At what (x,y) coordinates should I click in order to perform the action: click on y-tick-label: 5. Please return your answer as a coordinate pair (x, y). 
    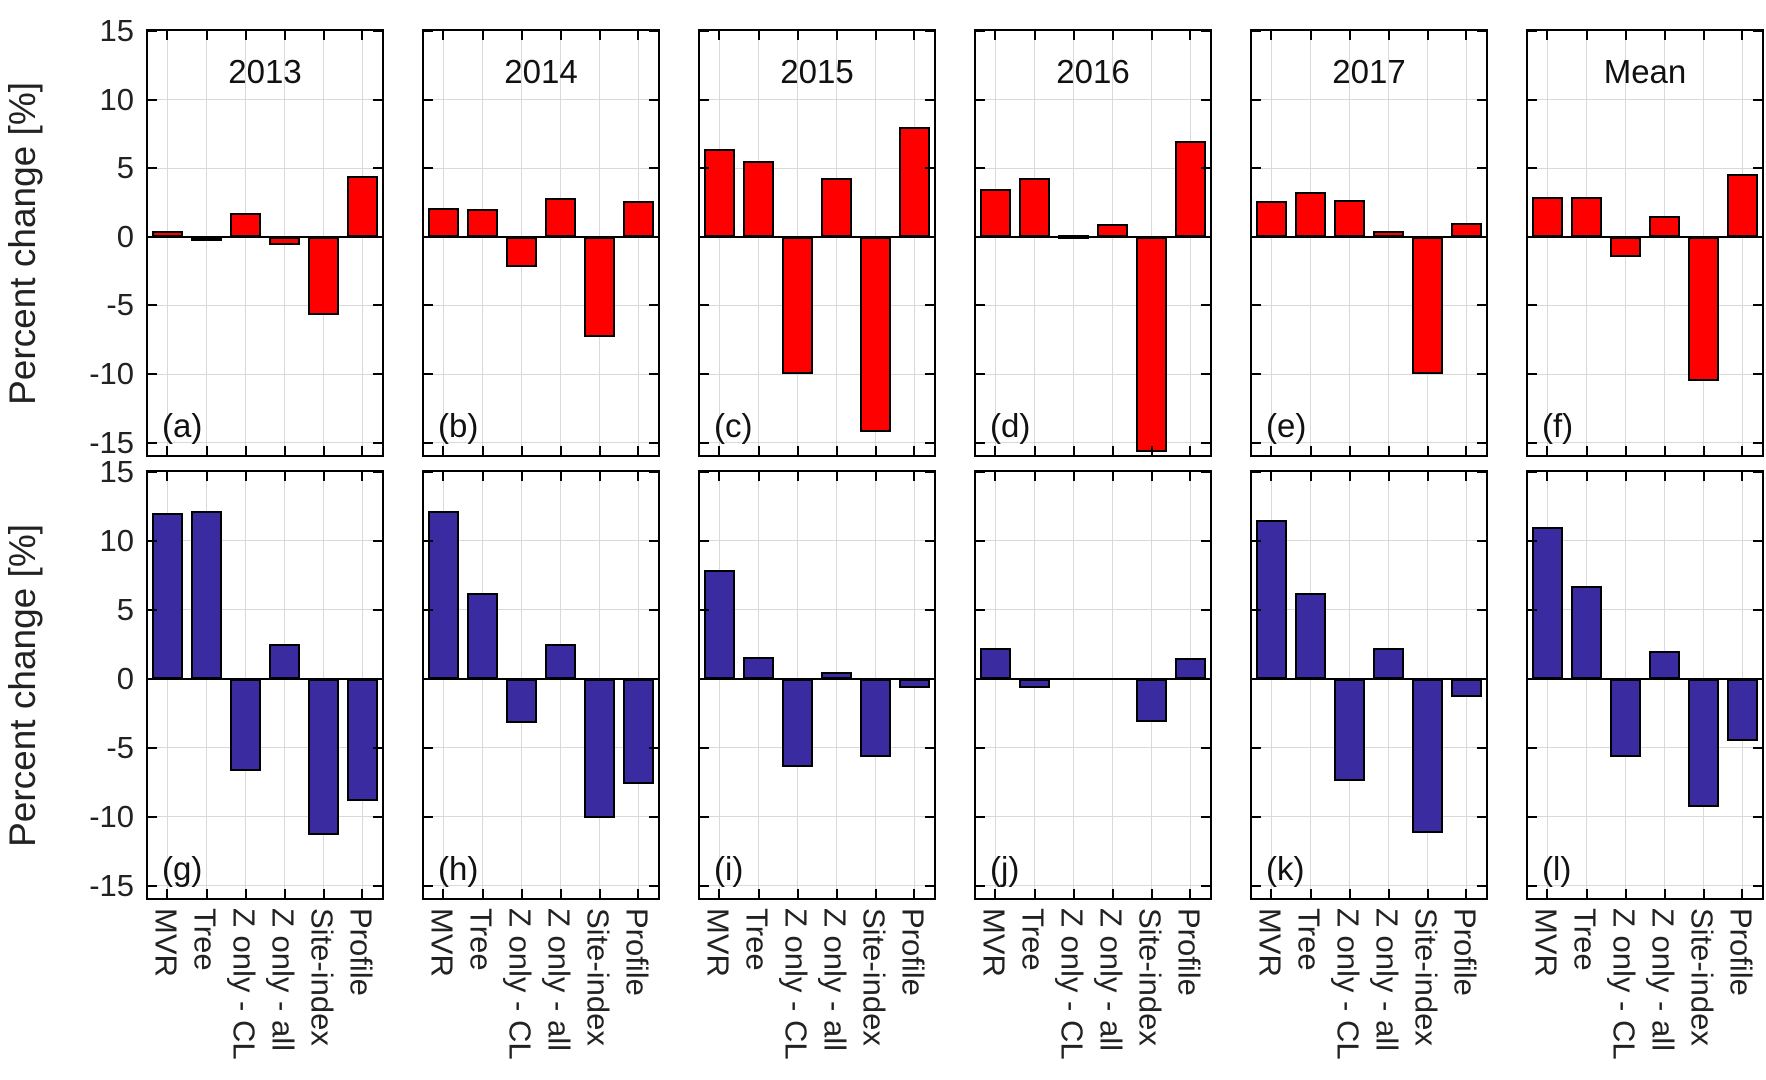
    Looking at the image, I should click on (125, 168).